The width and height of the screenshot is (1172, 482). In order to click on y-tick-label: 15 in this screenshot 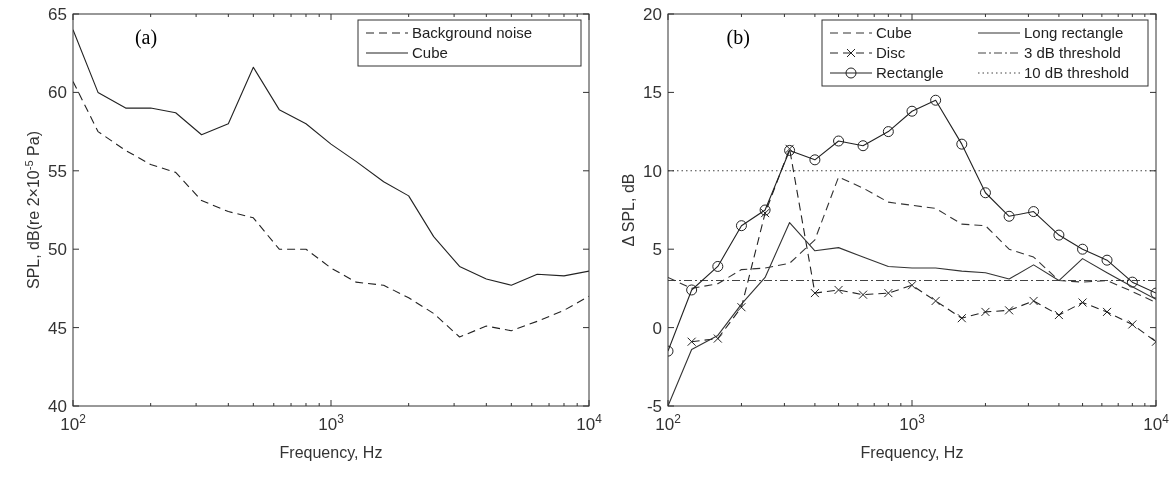, I will do `click(652, 93)`.